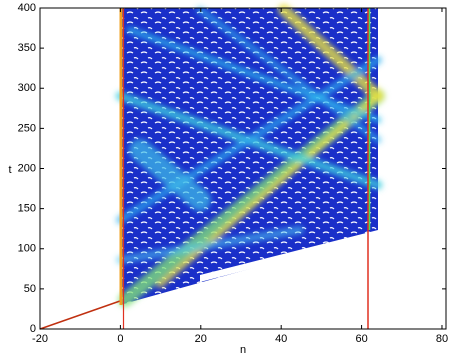 This screenshot has width=452, height=362. I want to click on y-tick-label: 50, so click(30, 289).